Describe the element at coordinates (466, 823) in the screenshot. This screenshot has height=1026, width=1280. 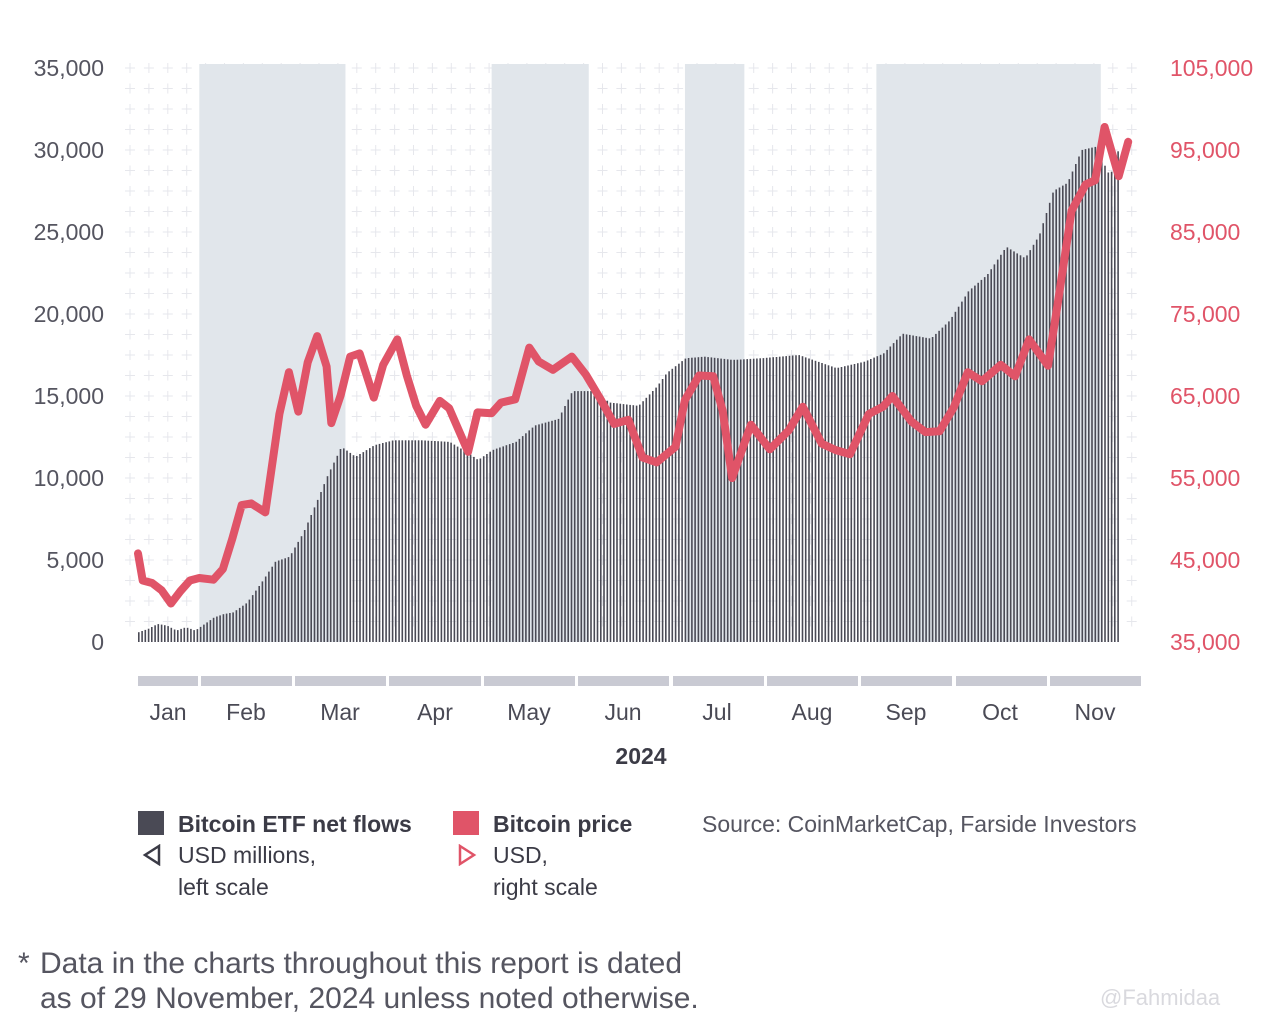
I see `legend-price-swatch` at that location.